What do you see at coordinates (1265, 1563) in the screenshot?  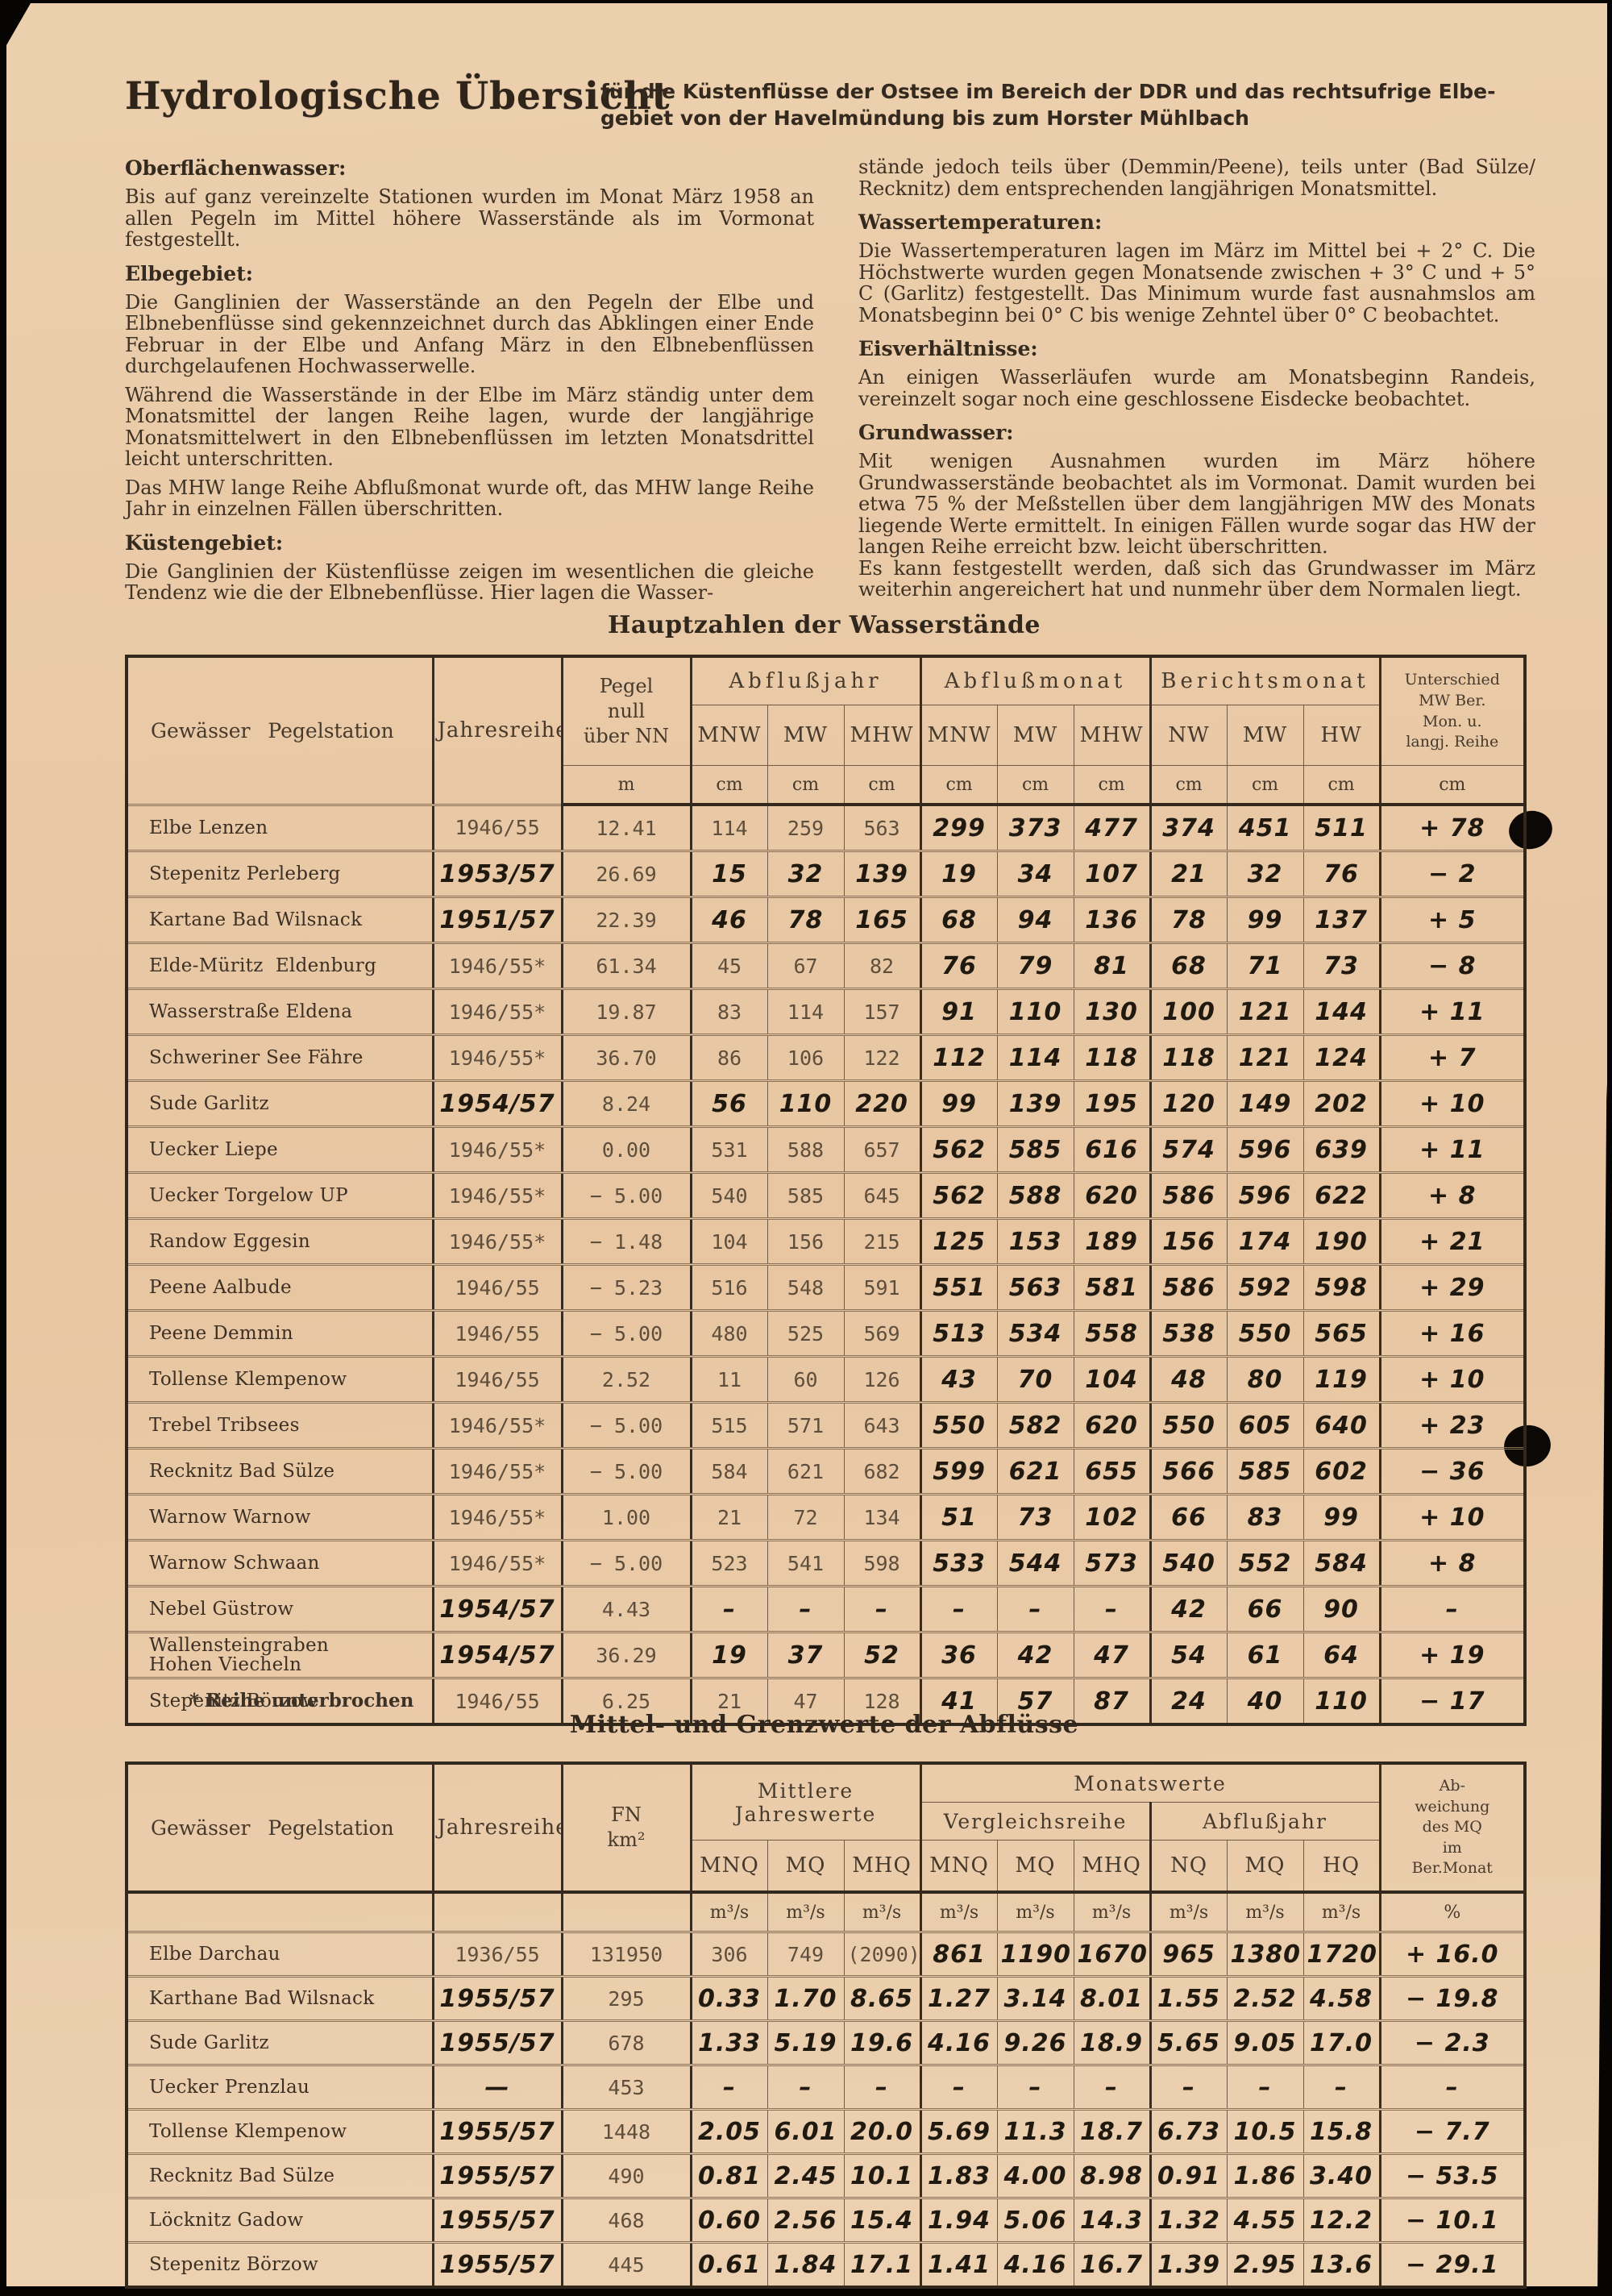 I see `value-cell: 552` at bounding box center [1265, 1563].